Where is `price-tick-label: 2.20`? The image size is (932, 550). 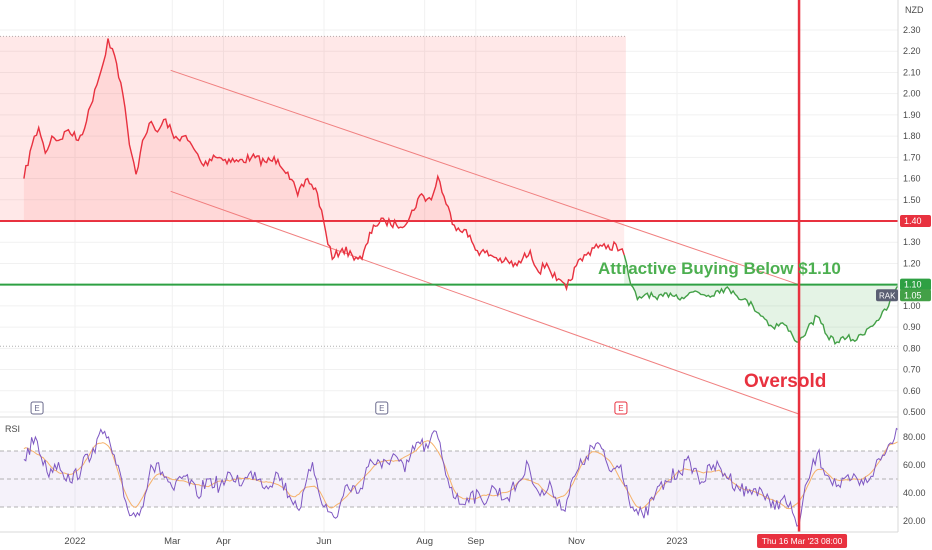 price-tick-label: 2.20 is located at coordinates (912, 51).